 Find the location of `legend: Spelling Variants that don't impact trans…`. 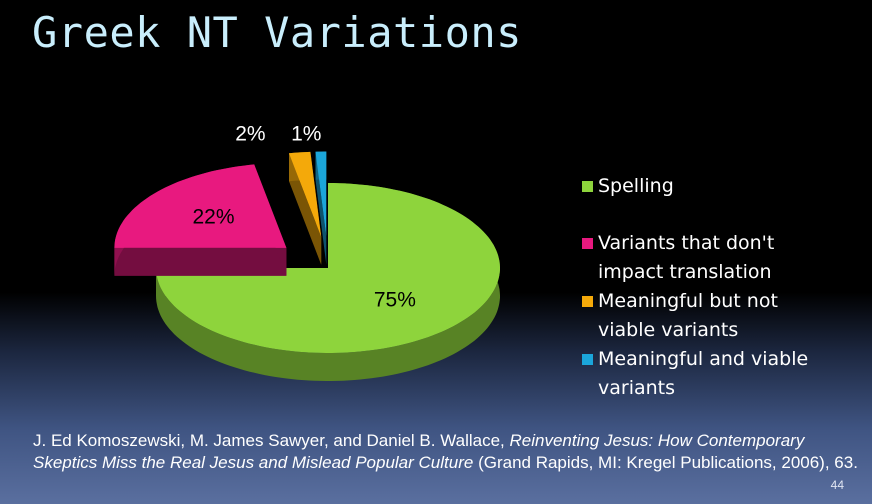

legend: Spelling Variants that don't impact trans… is located at coordinates (705, 287).